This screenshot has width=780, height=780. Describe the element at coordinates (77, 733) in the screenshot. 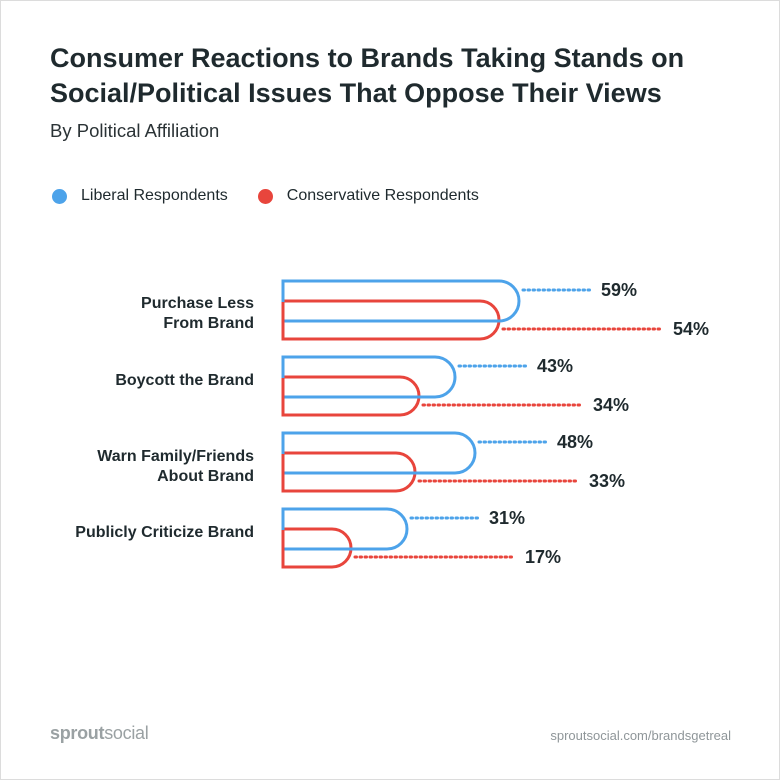

I see `logo-text-sprout: sprout` at that location.